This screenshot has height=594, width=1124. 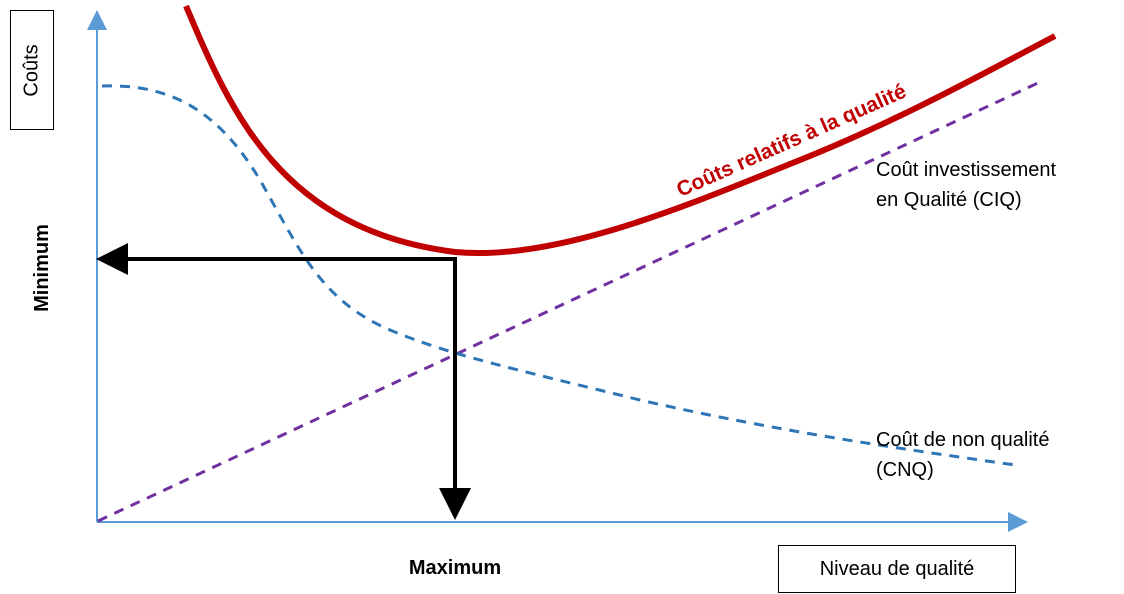 I want to click on y-axis-label-box: Coûts, so click(x=32, y=70).